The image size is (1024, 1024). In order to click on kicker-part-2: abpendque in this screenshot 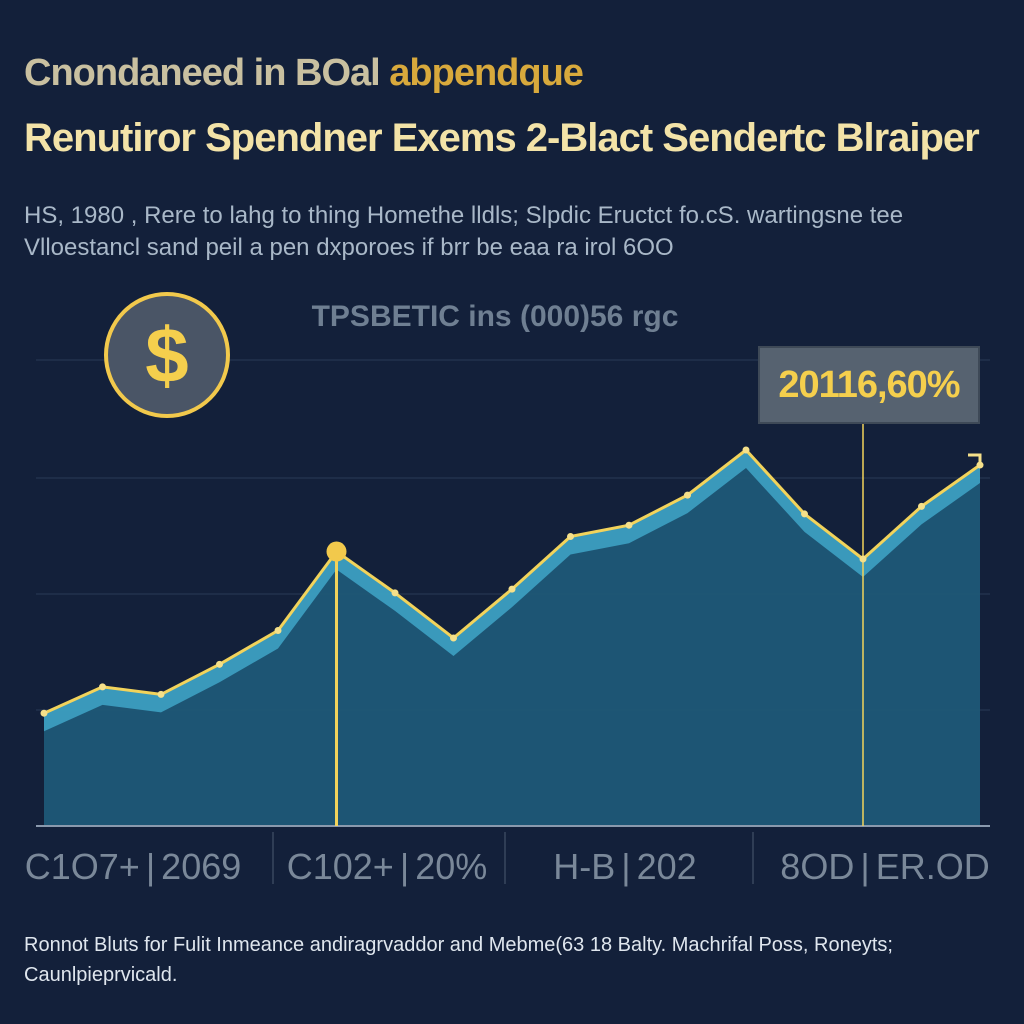, I will do `click(486, 73)`.